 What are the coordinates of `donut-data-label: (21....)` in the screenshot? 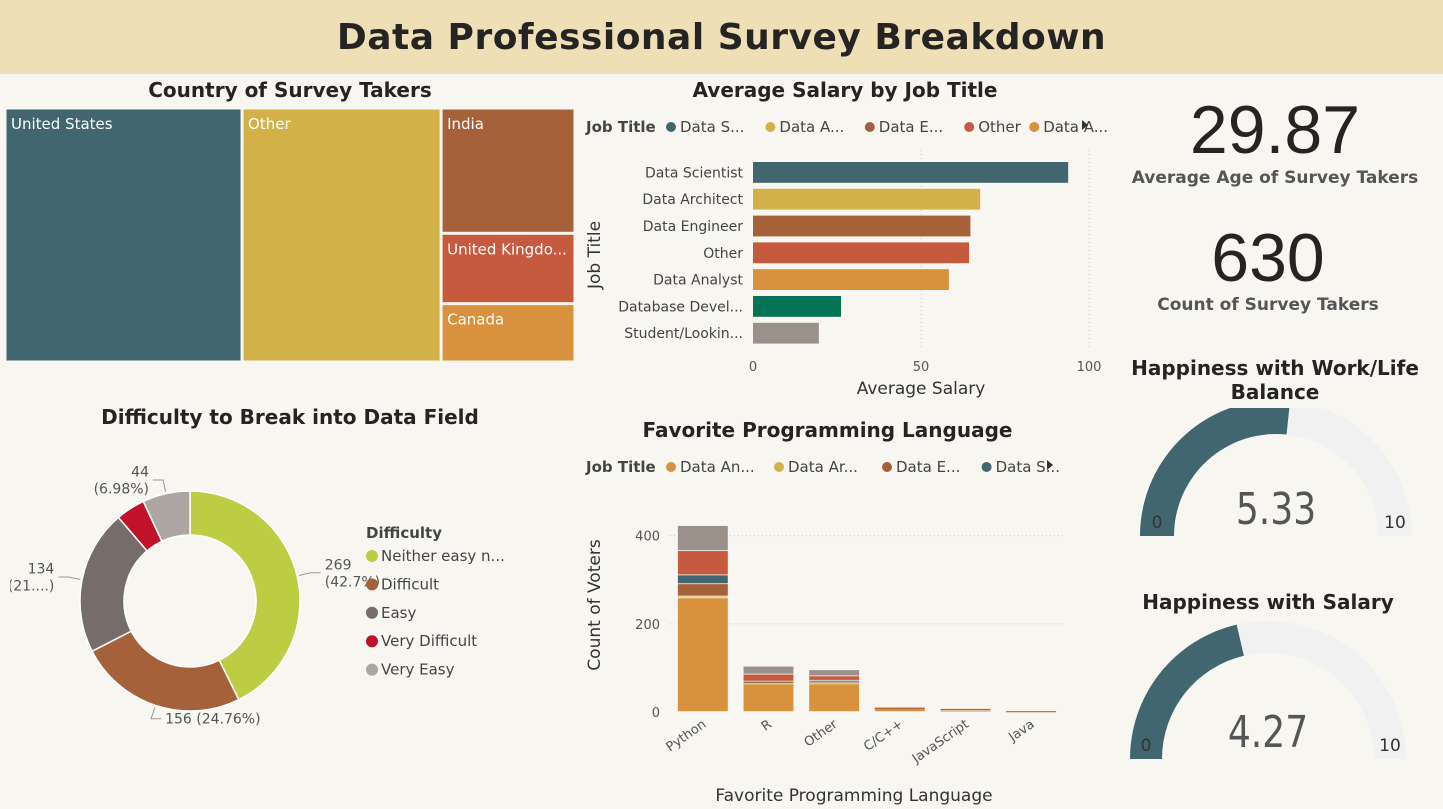 It's located at (32, 587).